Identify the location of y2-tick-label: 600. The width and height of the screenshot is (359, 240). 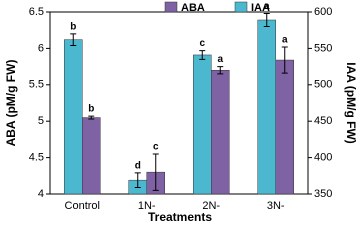
(323, 12).